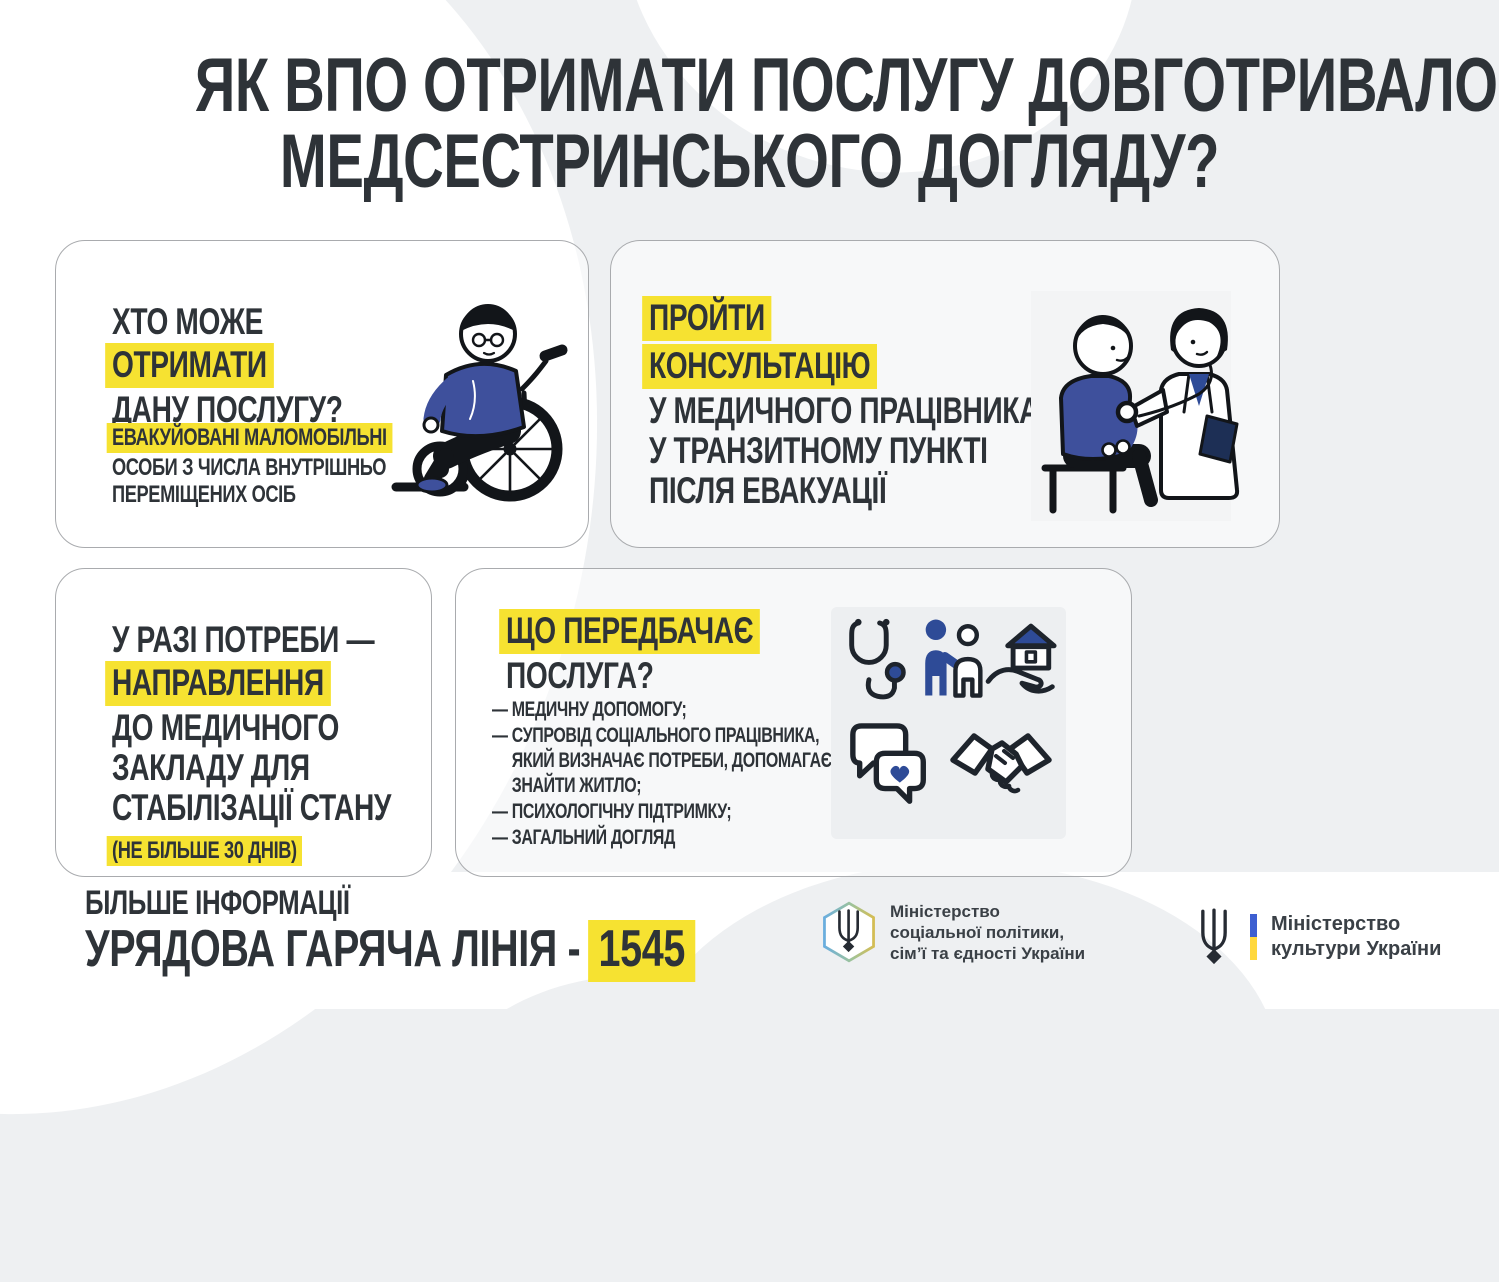 This screenshot has width=1499, height=1282. I want to click on doctor-examining-patient-illustration, so click(1140, 411).